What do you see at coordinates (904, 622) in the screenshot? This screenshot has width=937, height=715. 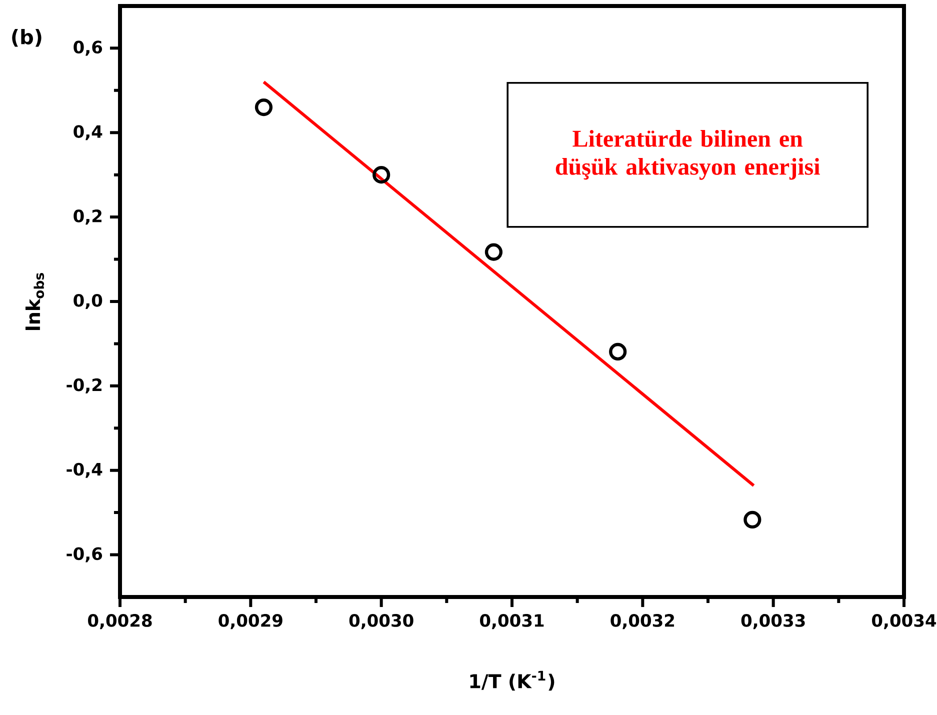 I see `x-tick-label: 0,0034` at bounding box center [904, 622].